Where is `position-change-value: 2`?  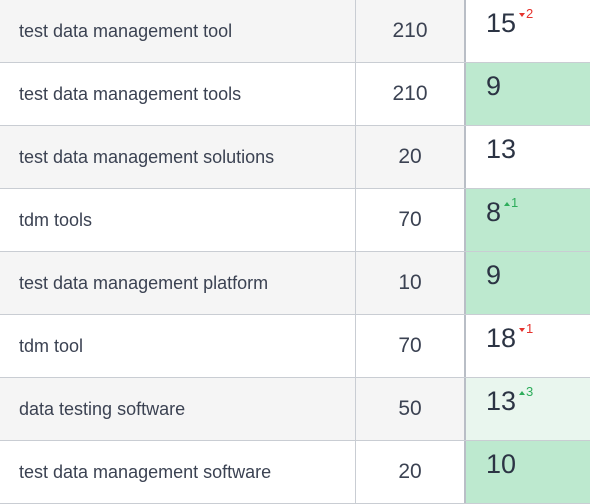 position-change-value: 2 is located at coordinates (530, 13).